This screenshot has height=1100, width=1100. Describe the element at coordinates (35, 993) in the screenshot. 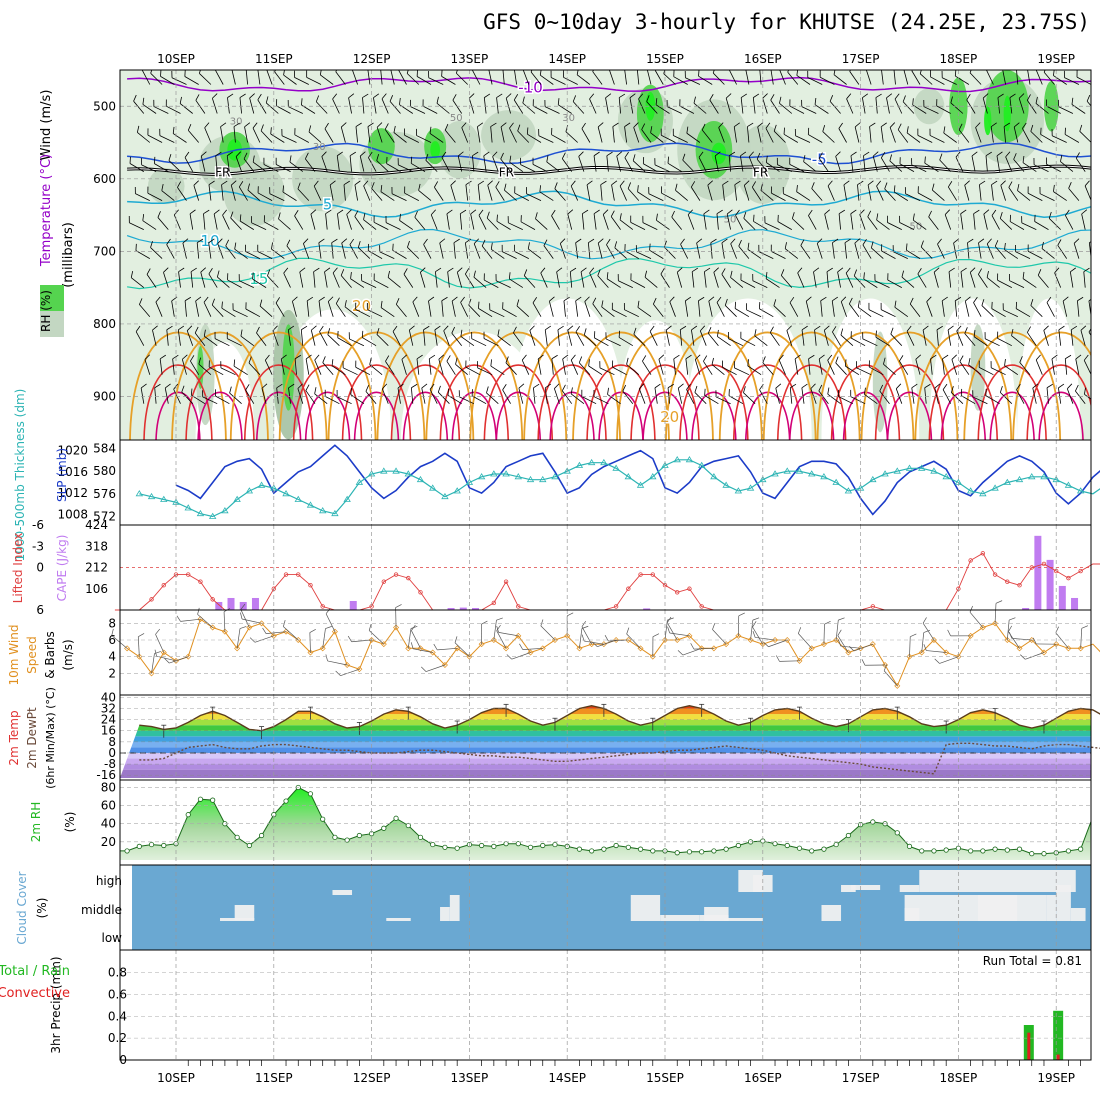

I see `precip-legend-conv: Convective` at that location.